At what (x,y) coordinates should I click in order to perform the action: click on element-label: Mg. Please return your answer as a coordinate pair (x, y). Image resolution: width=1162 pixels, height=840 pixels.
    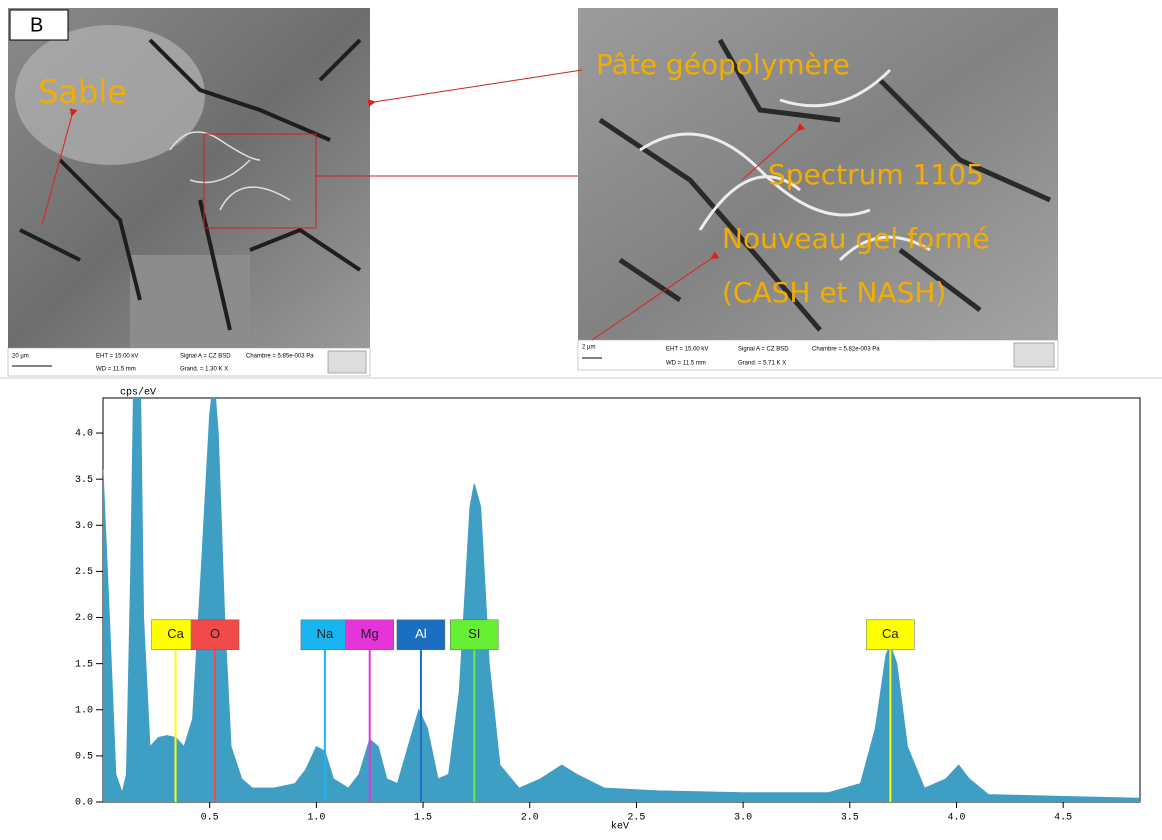
    Looking at the image, I should click on (370, 633).